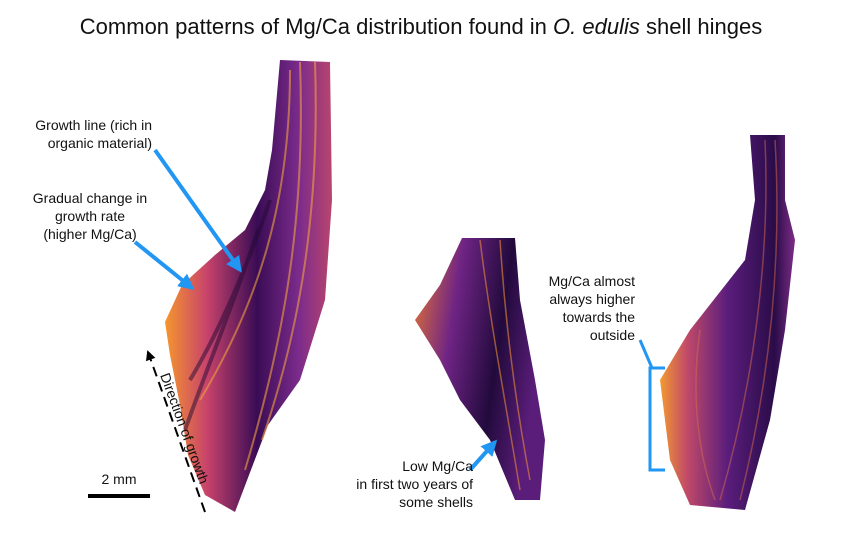 Image resolution: width=842 pixels, height=533 pixels. What do you see at coordinates (704, 26) in the screenshot?
I see `title-text: shell hinges` at bounding box center [704, 26].